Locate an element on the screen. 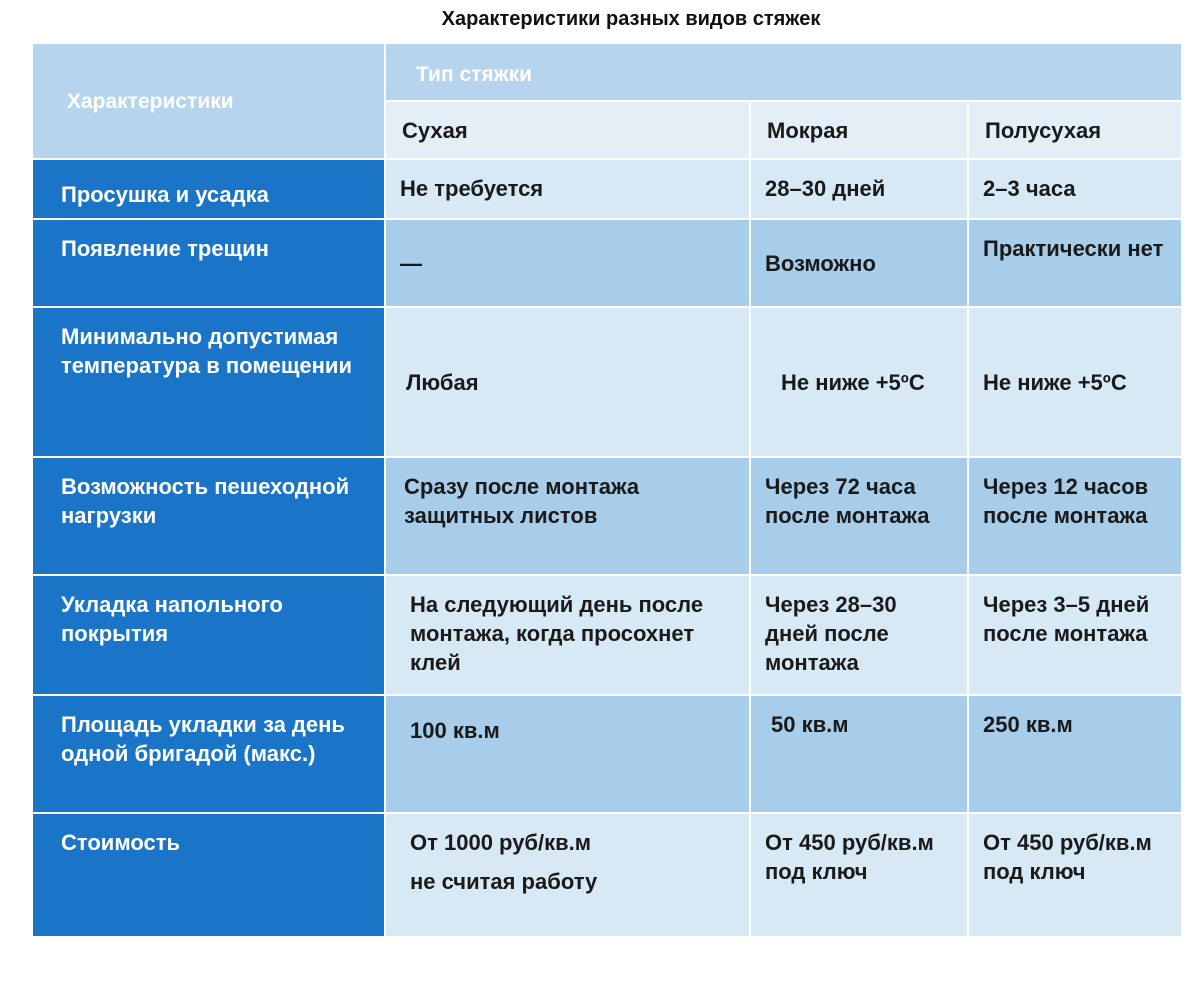 Image resolution: width=1200 pixels, height=986 pixels. cell-dry: От 1000 руб/кв.м не считая работу is located at coordinates (567, 875).